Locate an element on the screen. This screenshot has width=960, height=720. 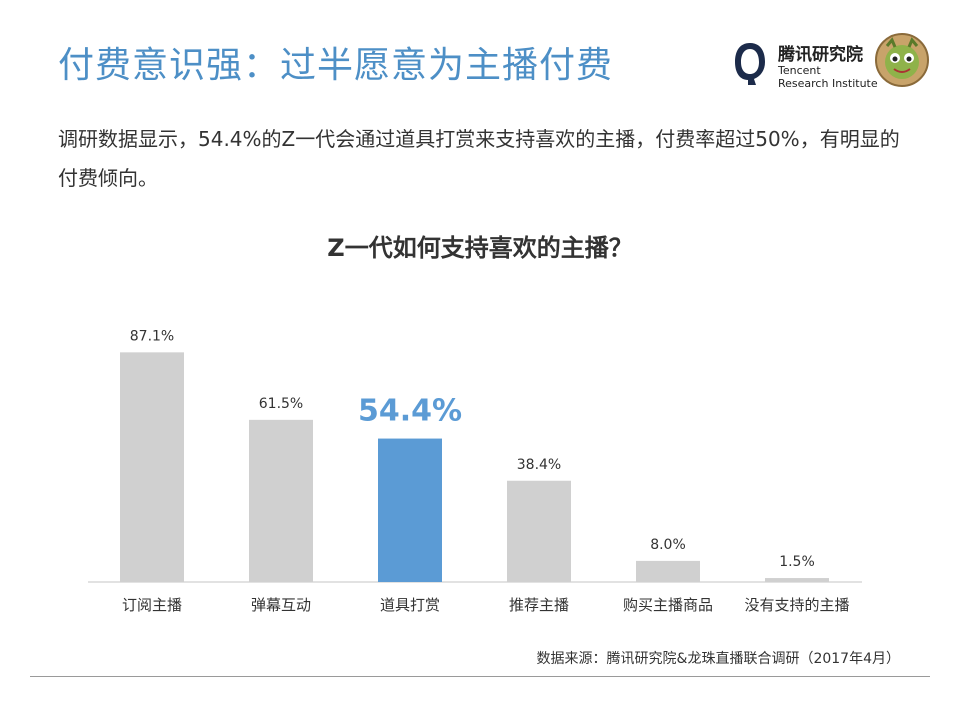
chart-title: Z一代如何支持喜欢的主播？ is located at coordinates (480, 248).